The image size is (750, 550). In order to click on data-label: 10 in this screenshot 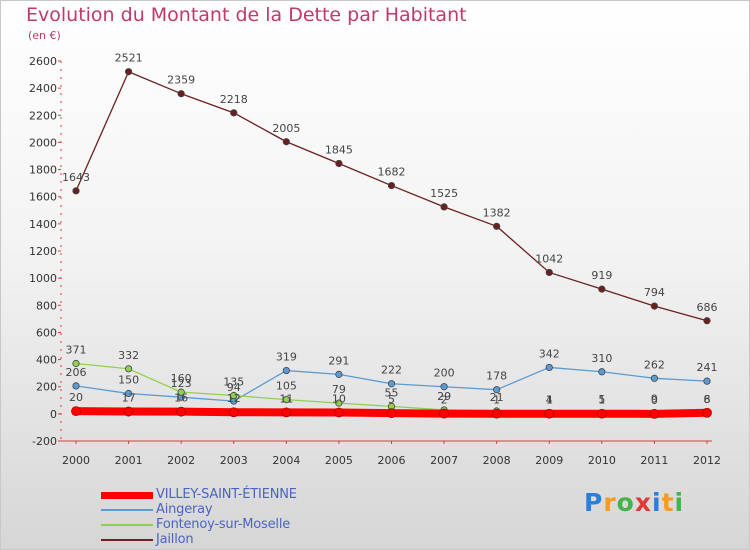, I will do `click(339, 399)`.